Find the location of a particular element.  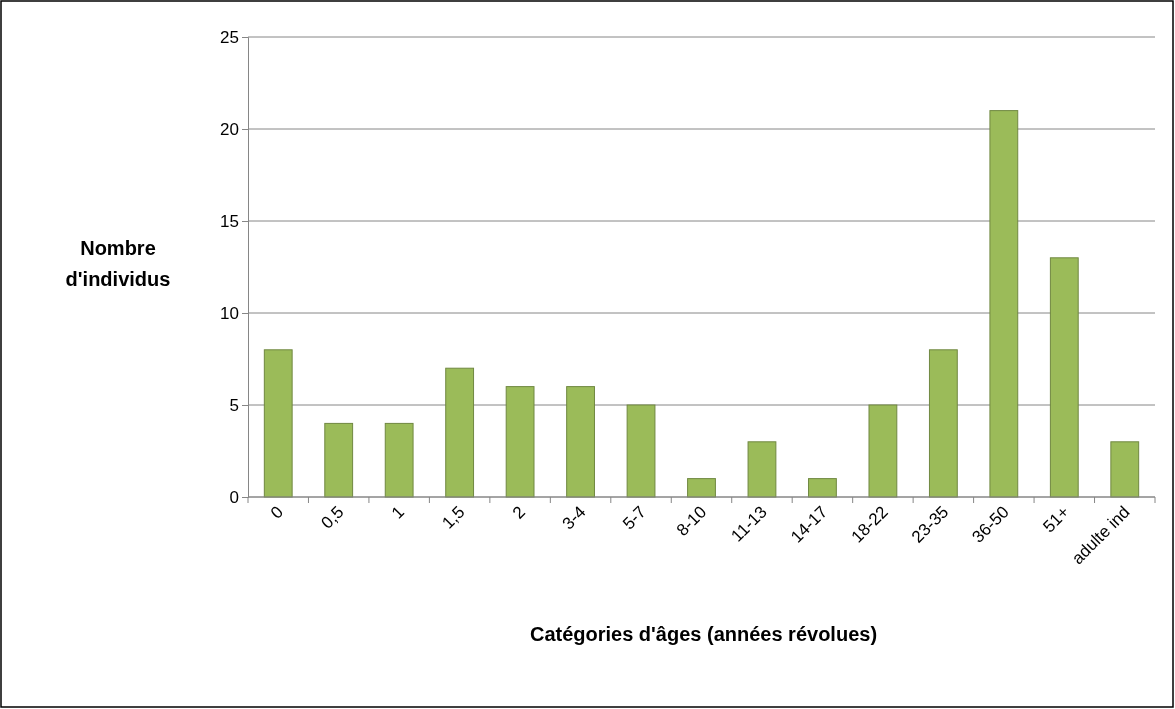

y-tick-label: 25 is located at coordinates (229, 37).